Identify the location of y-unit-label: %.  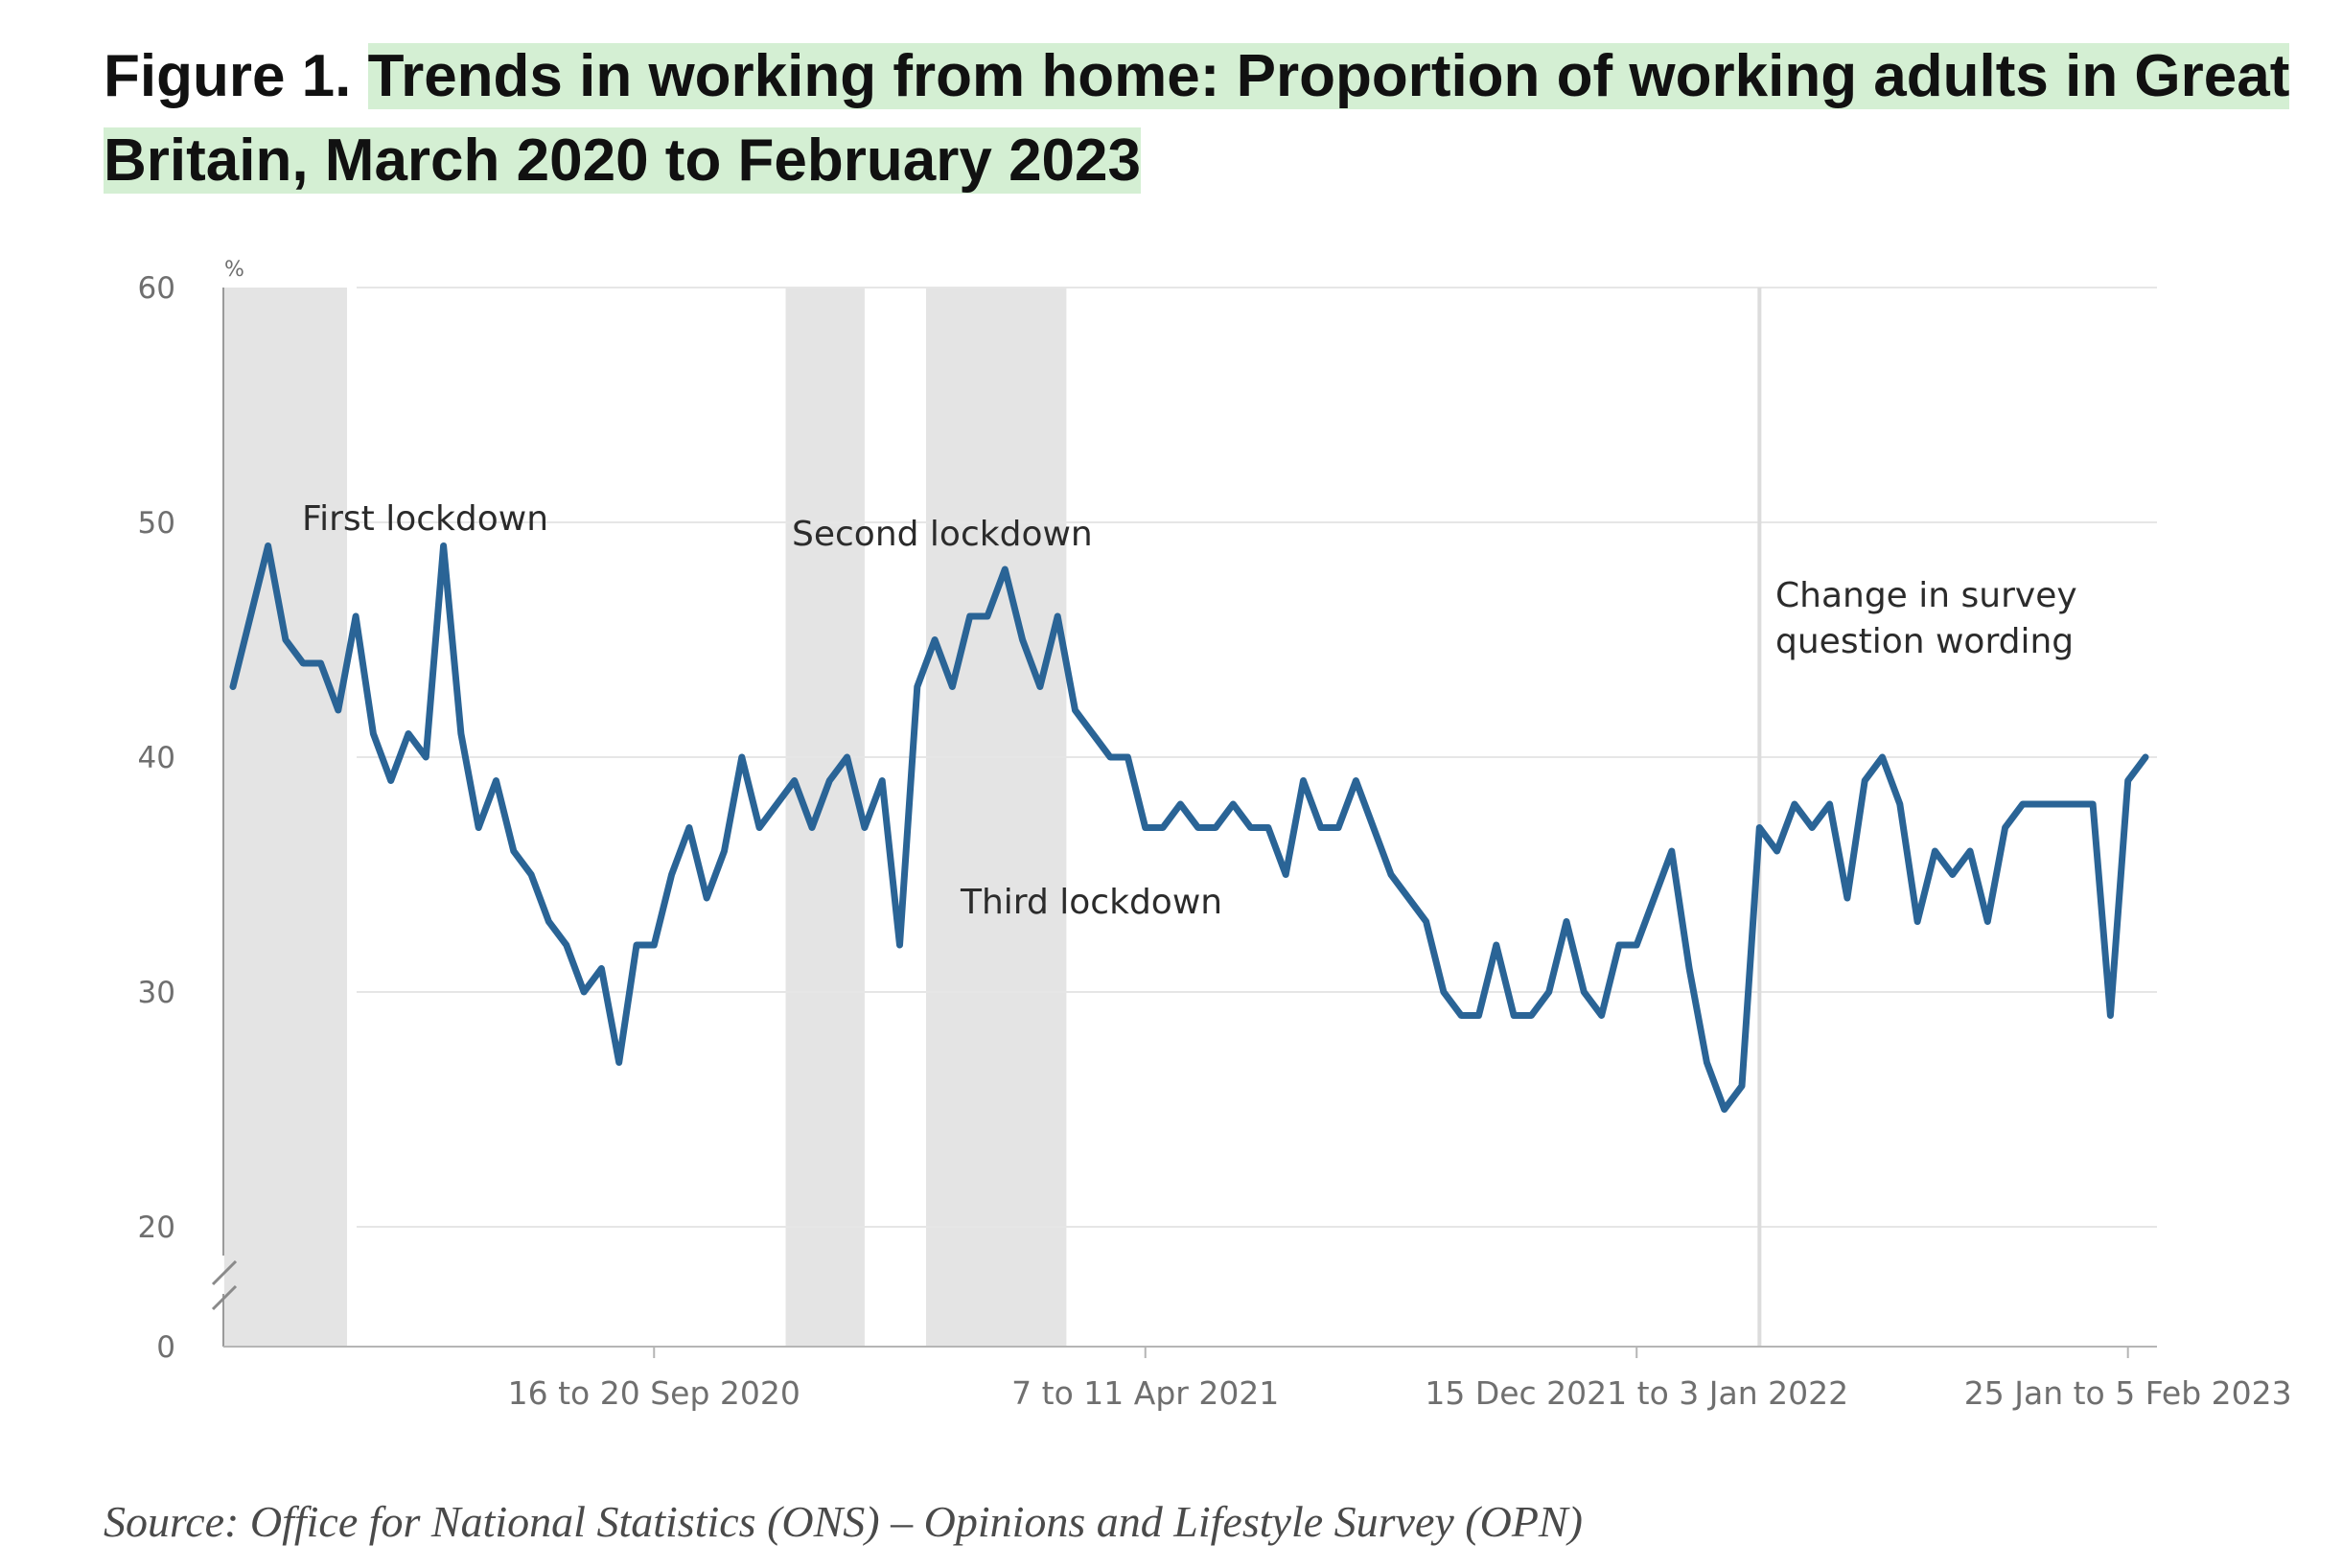
(234, 270).